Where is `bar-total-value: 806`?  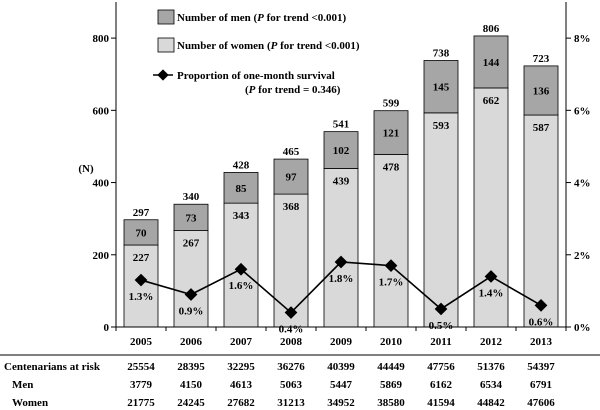 bar-total-value: 806 is located at coordinates (491, 29).